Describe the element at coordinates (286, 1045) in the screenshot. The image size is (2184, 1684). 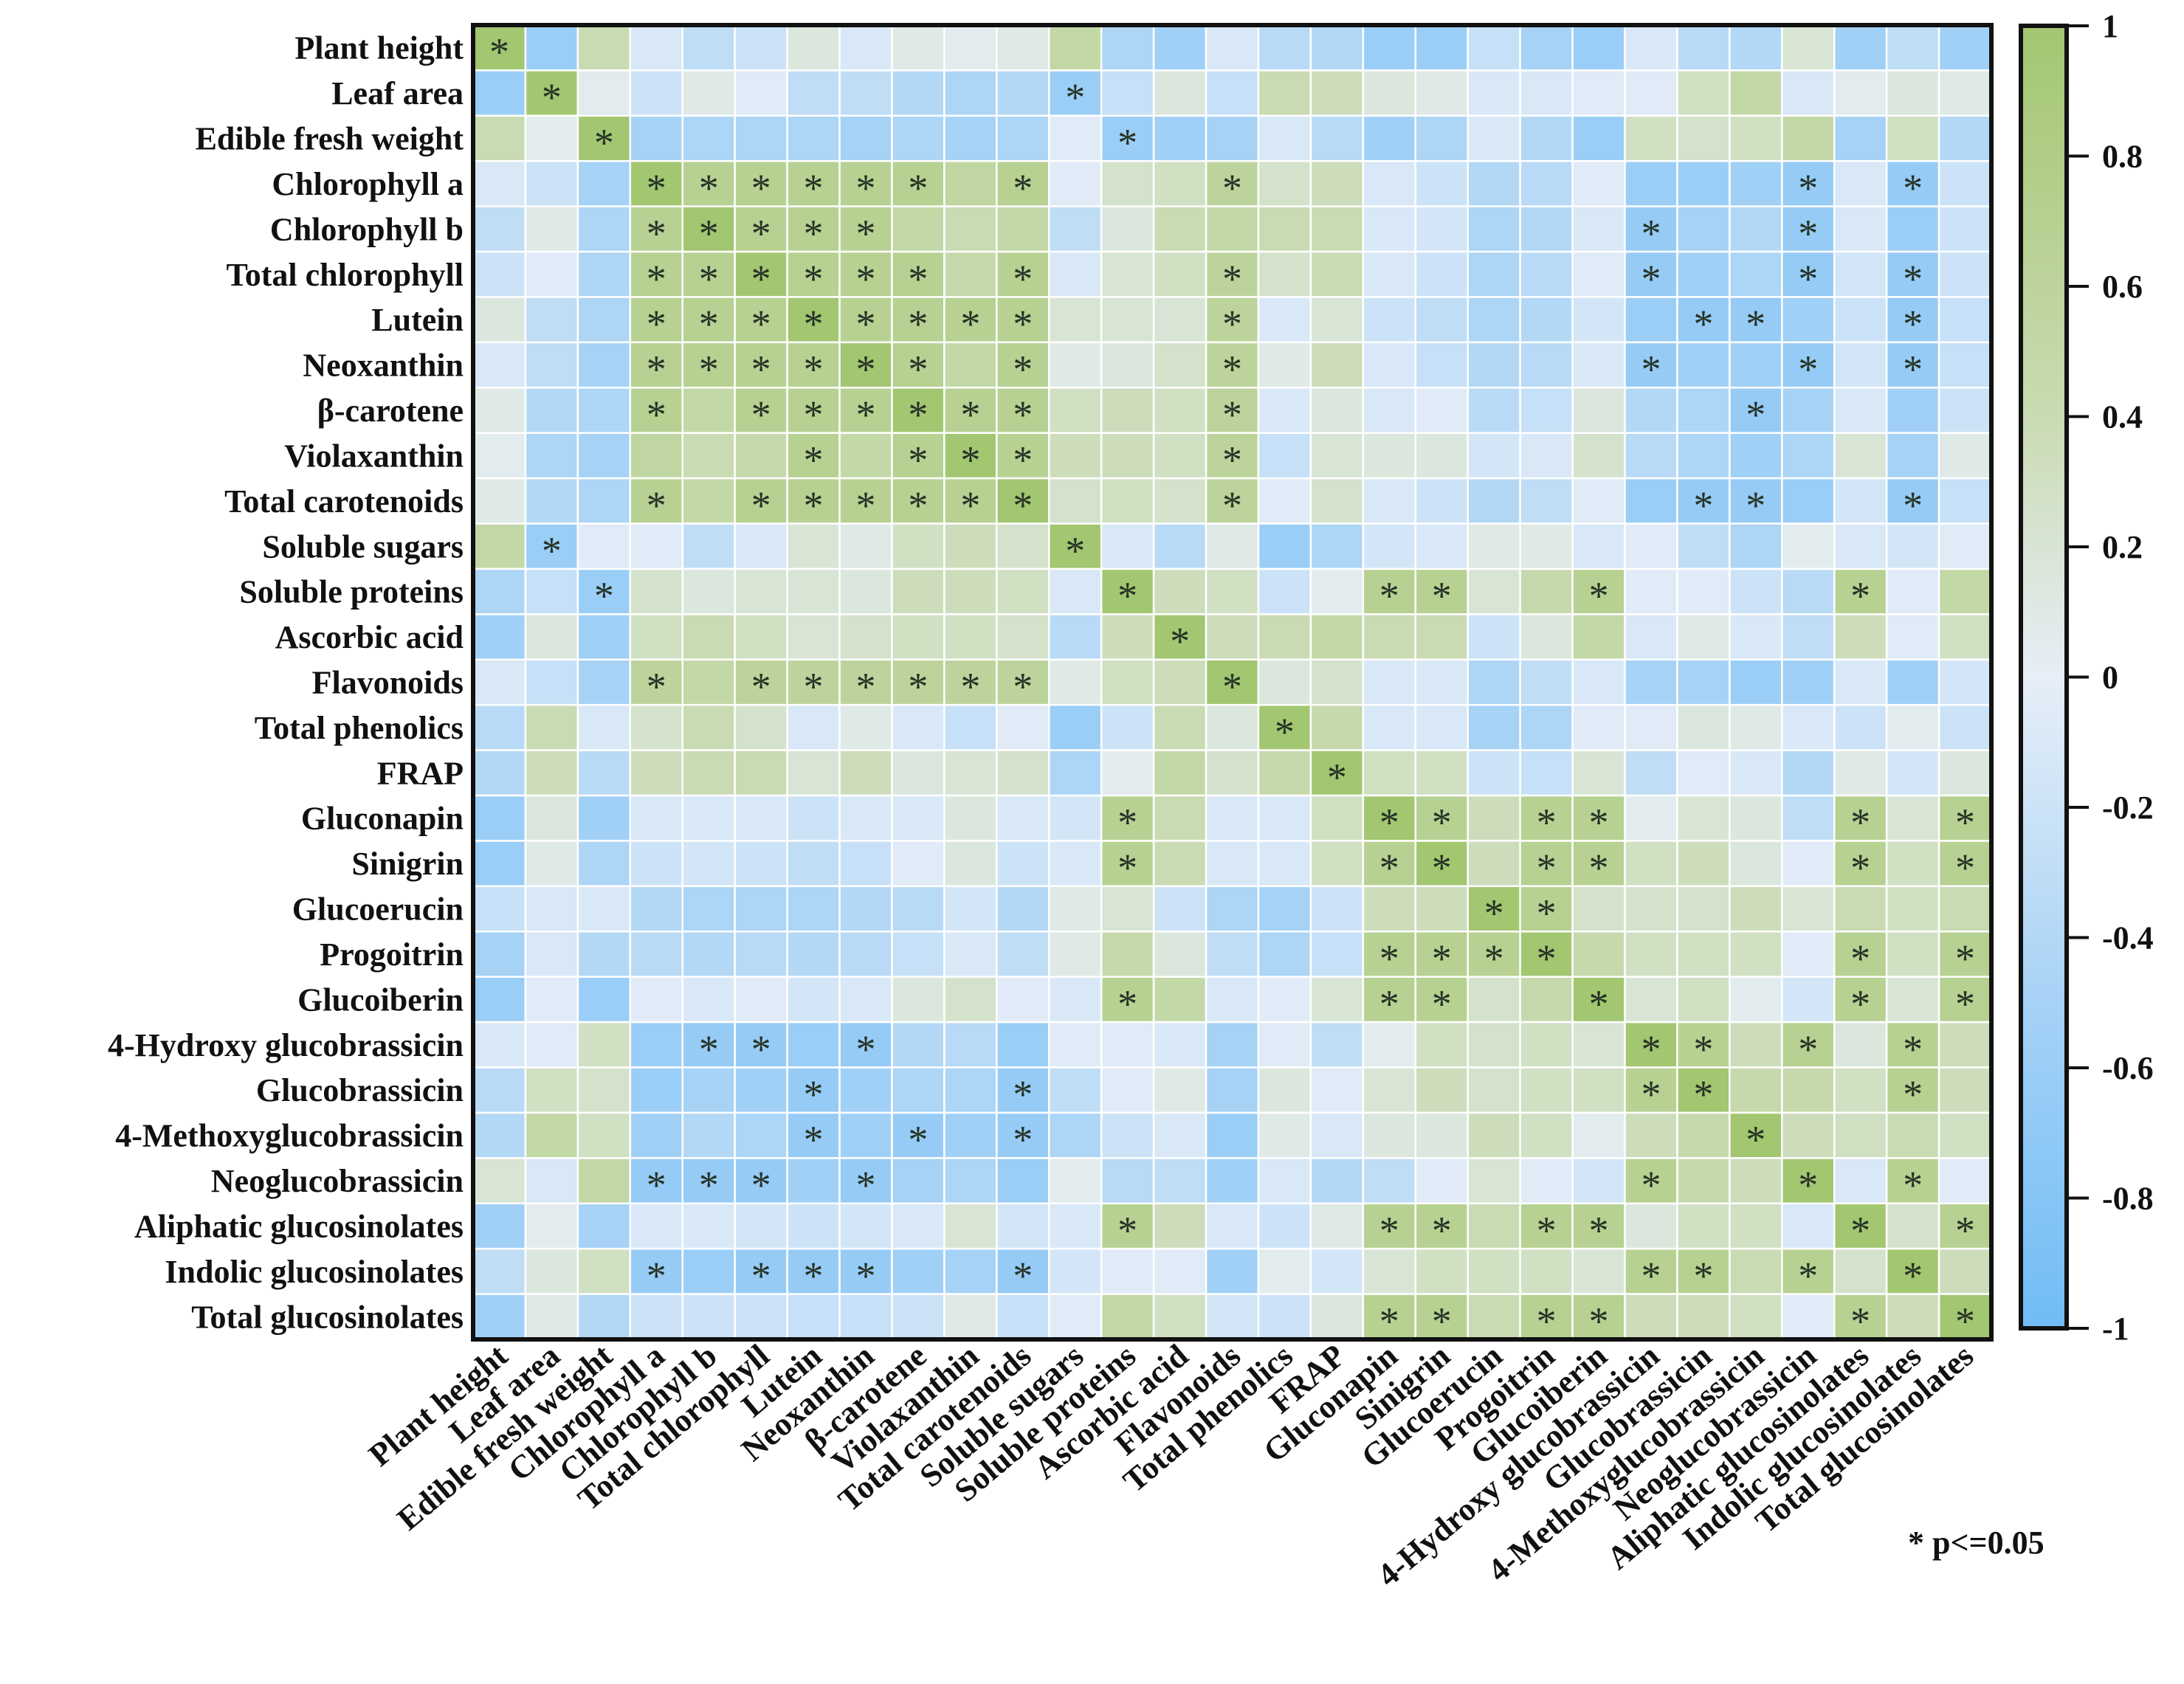
I see `row-label: 4-Hydroxy glucobrassicin` at that location.